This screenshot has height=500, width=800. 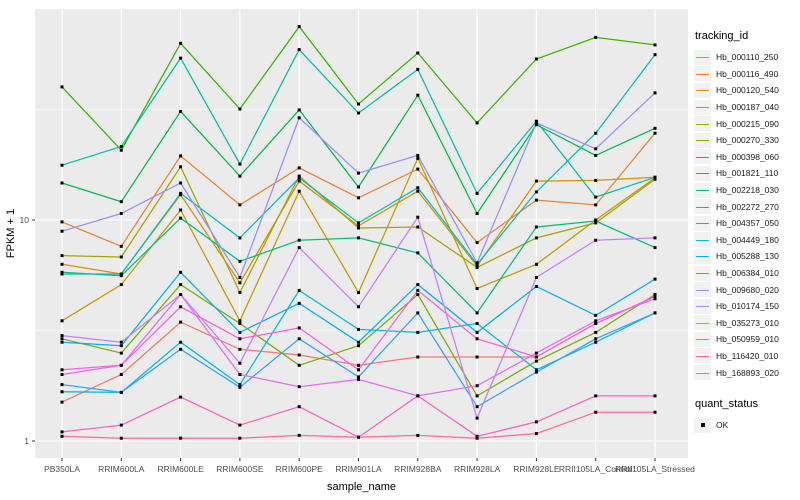 What do you see at coordinates (747, 240) in the screenshot?
I see `legend-item: Hb_004449_180` at bounding box center [747, 240].